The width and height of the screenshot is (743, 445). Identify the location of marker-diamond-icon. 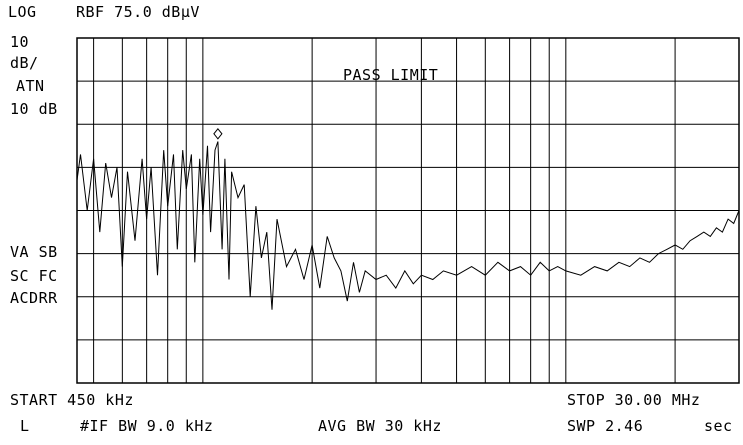
(218, 133).